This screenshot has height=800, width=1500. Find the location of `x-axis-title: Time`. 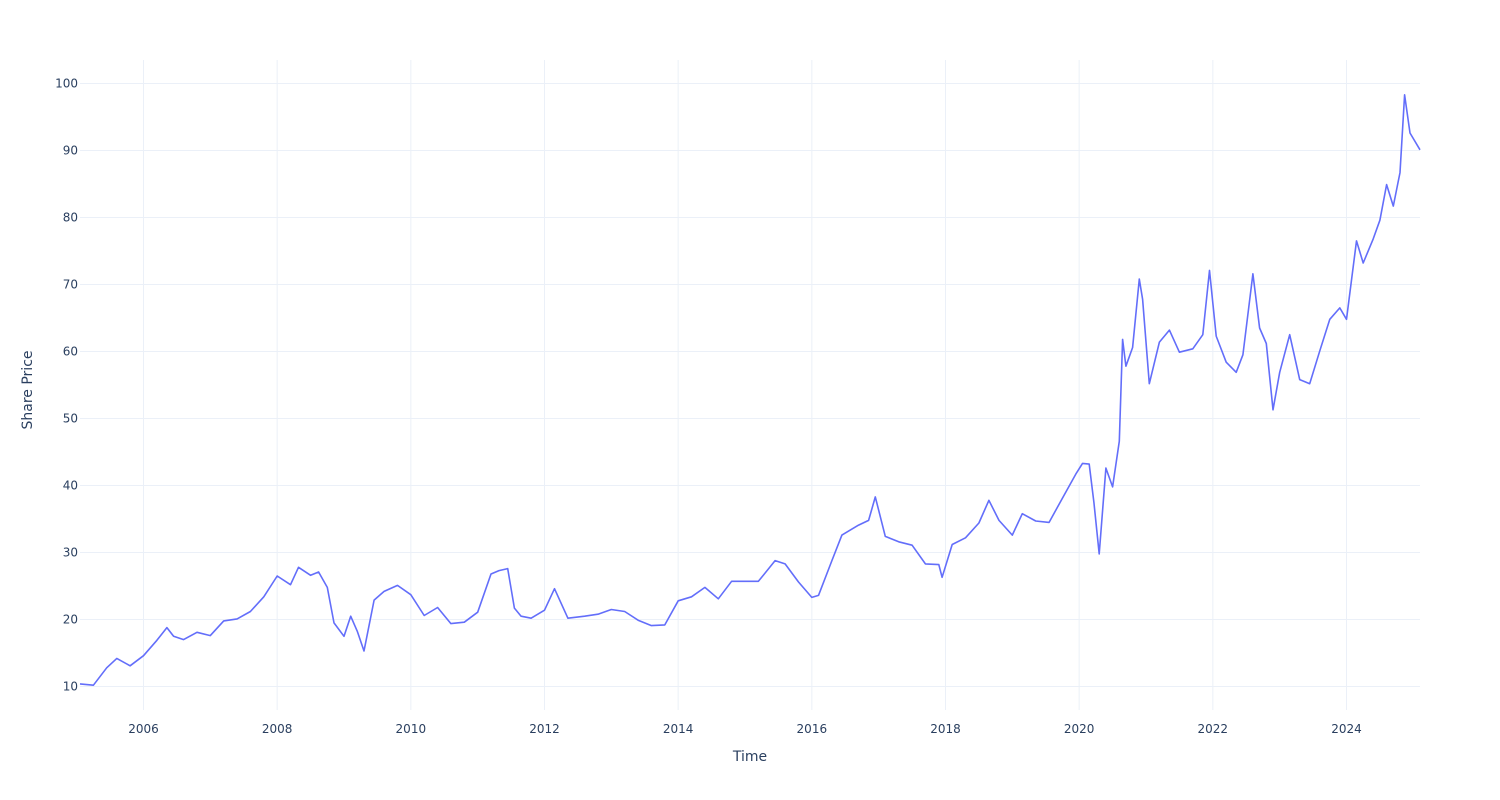

x-axis-title: Time is located at coordinates (749, 757).